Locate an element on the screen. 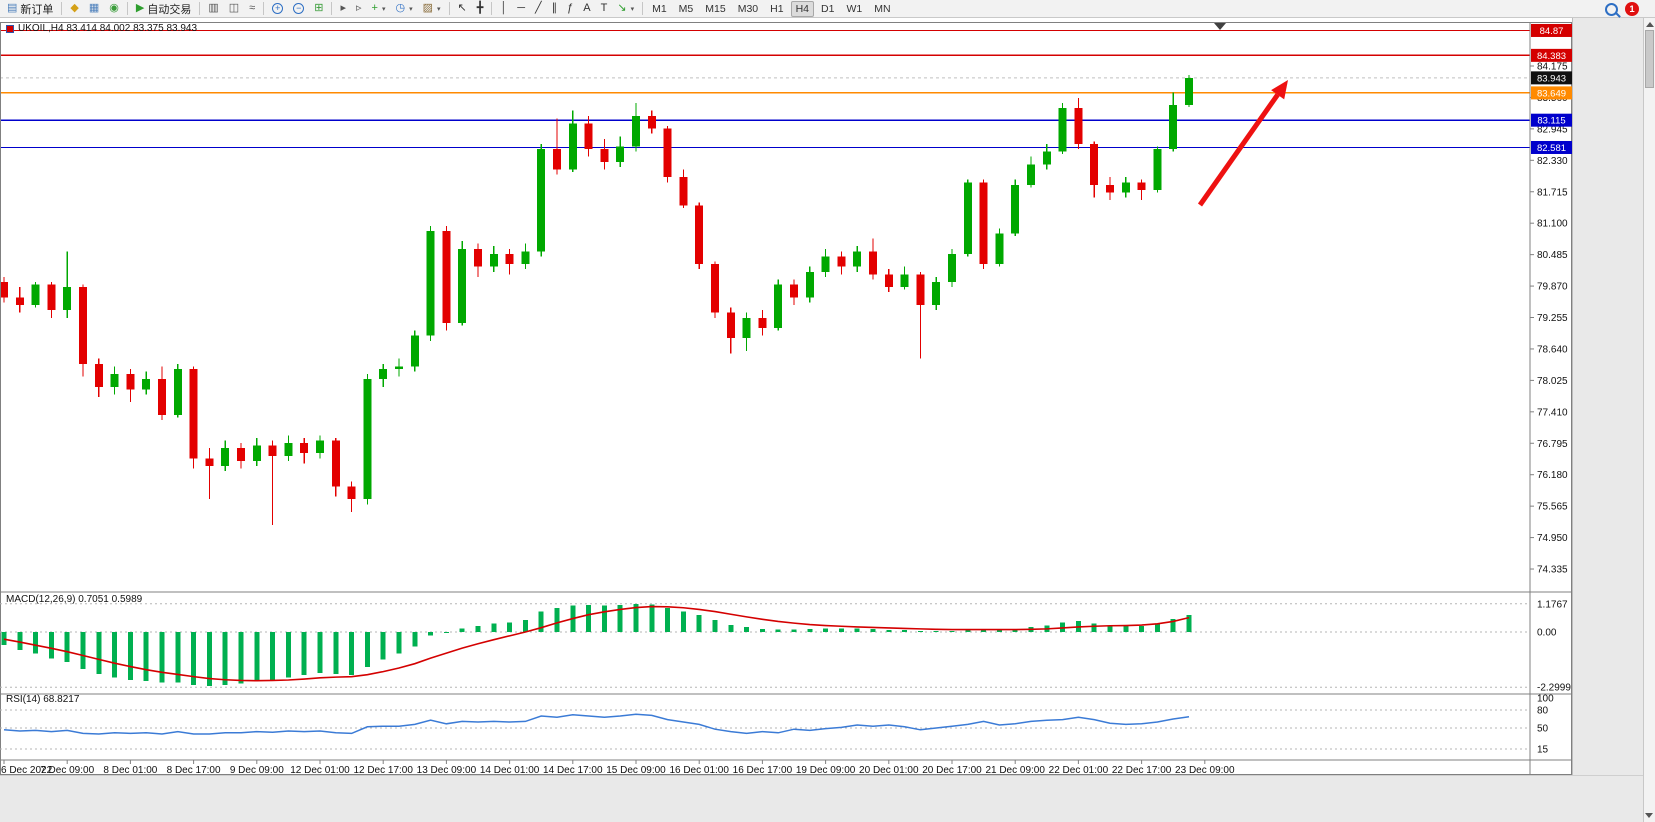  vertical-scrollbar is located at coordinates (1649, 420).